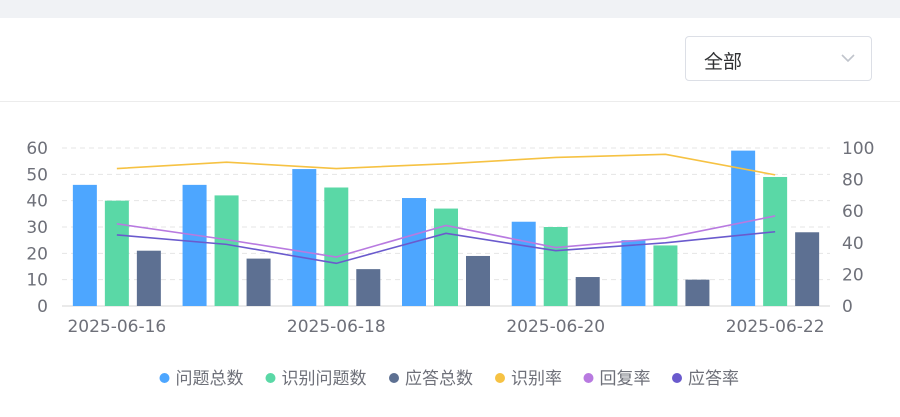 This screenshot has width=900, height=417. Describe the element at coordinates (116, 327) in the screenshot. I see `x-tick-label: 2025-06-16` at that location.